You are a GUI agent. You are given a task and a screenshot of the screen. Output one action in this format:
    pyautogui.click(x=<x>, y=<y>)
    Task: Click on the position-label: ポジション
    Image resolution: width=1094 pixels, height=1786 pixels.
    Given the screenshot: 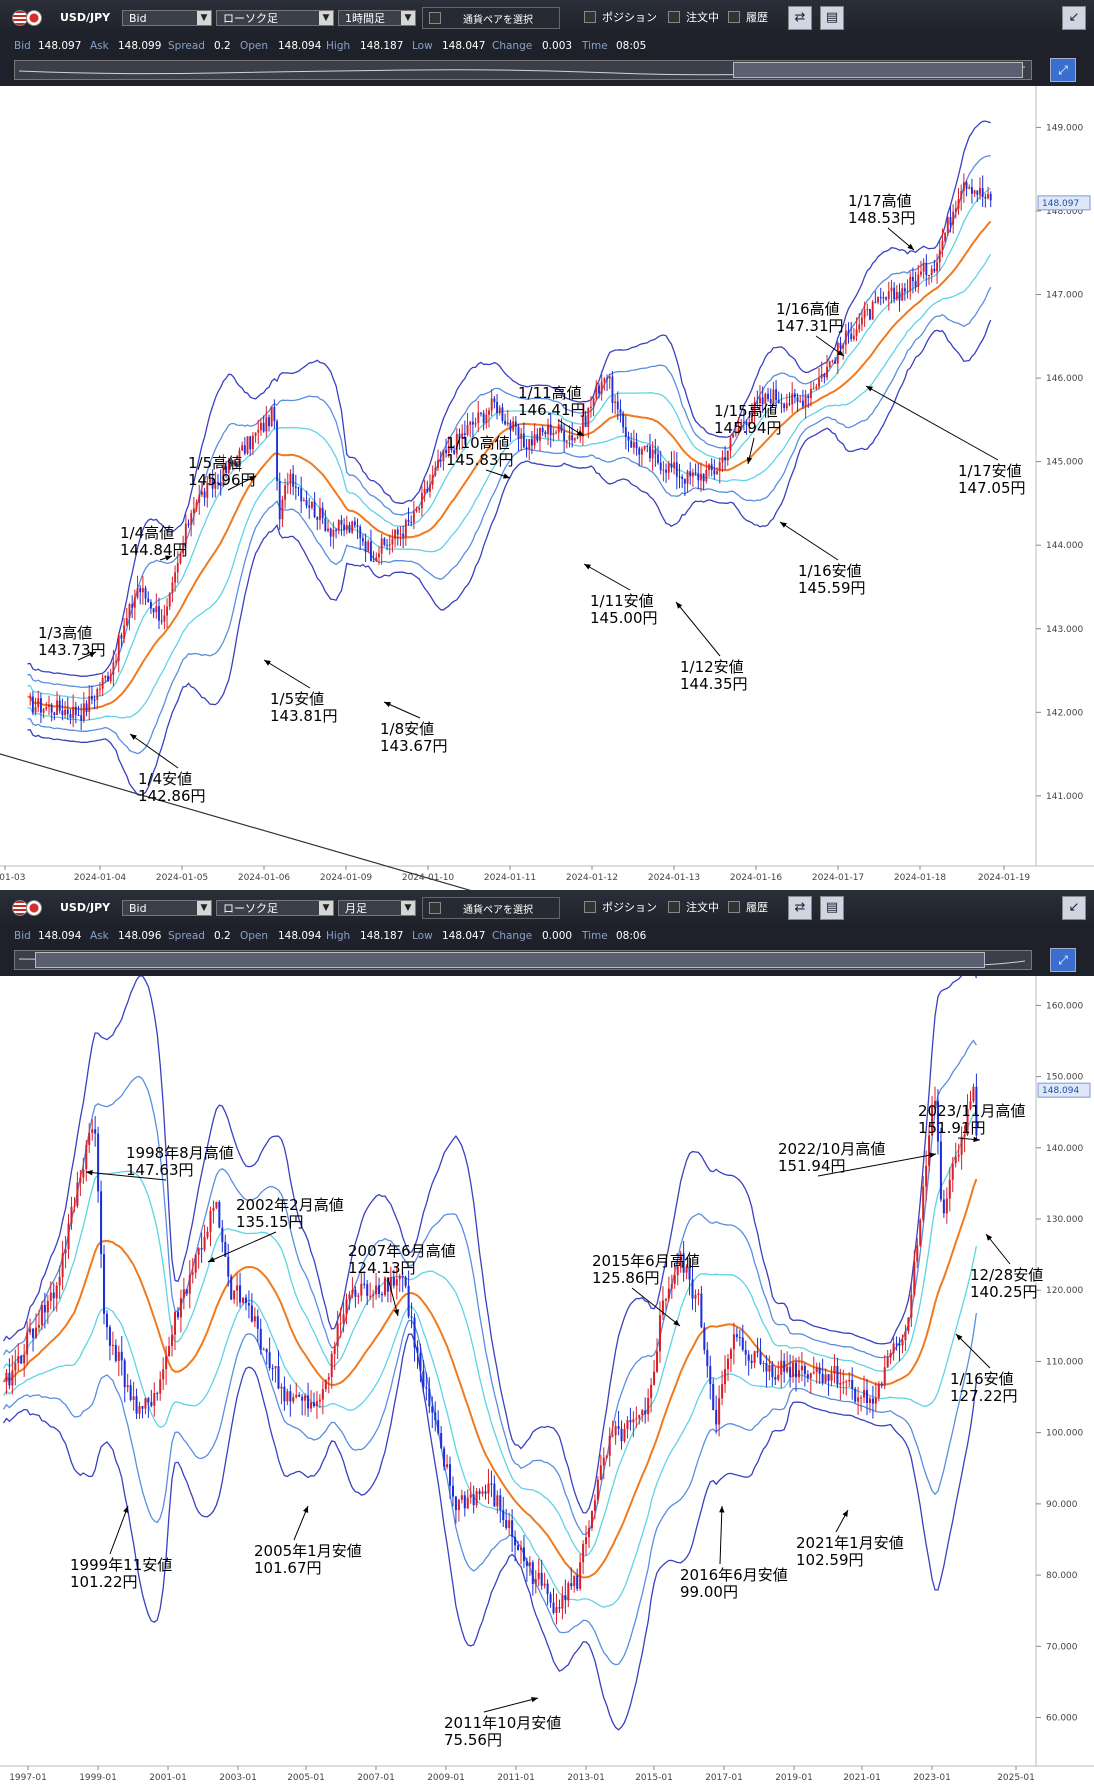 What is the action you would take?
    pyautogui.click(x=629, y=907)
    